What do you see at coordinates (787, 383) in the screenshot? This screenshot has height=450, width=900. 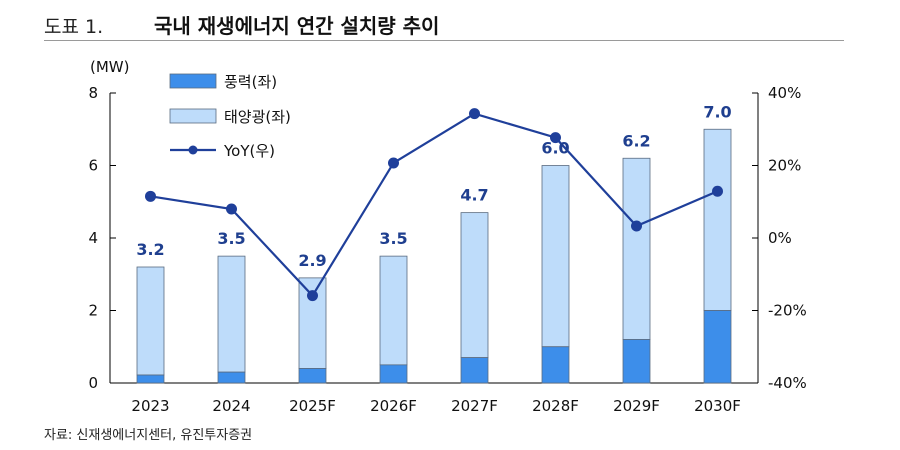 I see `right-tick-label: -40%` at bounding box center [787, 383].